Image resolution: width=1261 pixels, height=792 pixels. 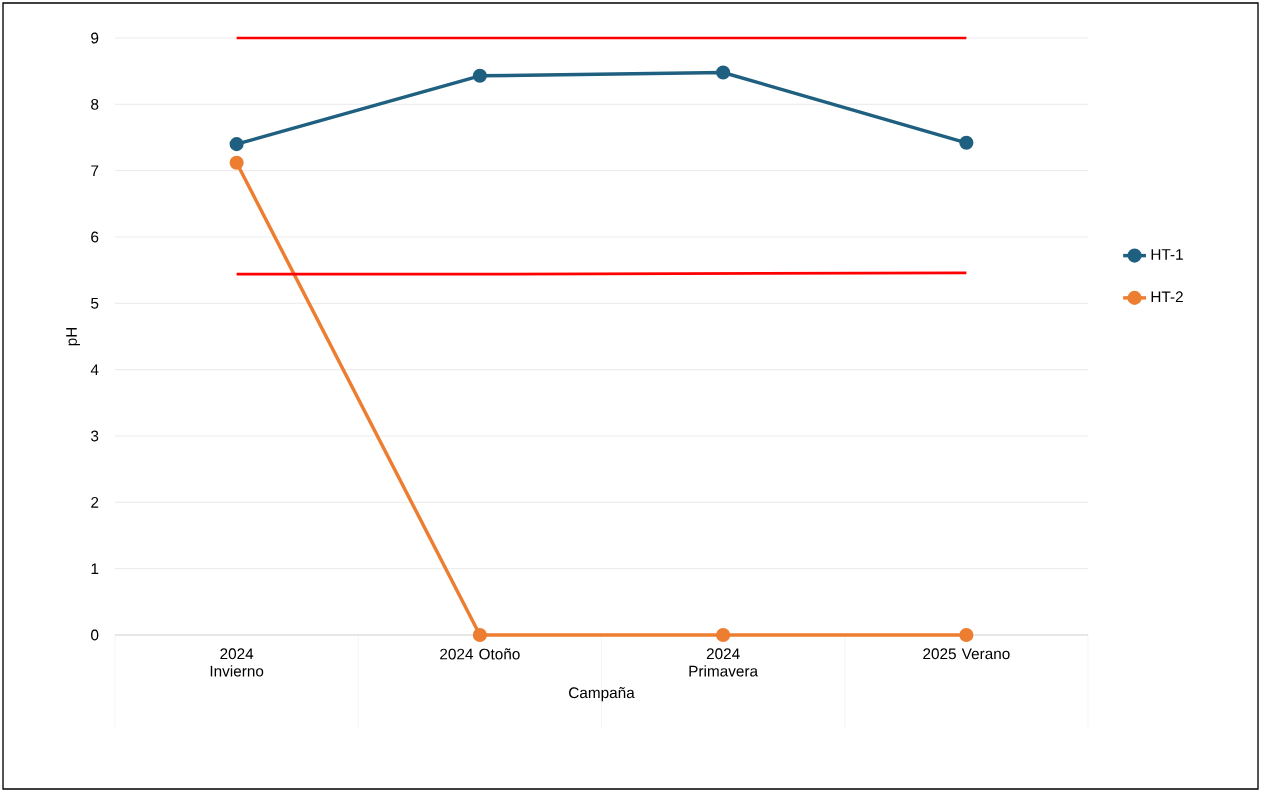 What do you see at coordinates (95, 38) in the screenshot?
I see `y-tick-label: 9` at bounding box center [95, 38].